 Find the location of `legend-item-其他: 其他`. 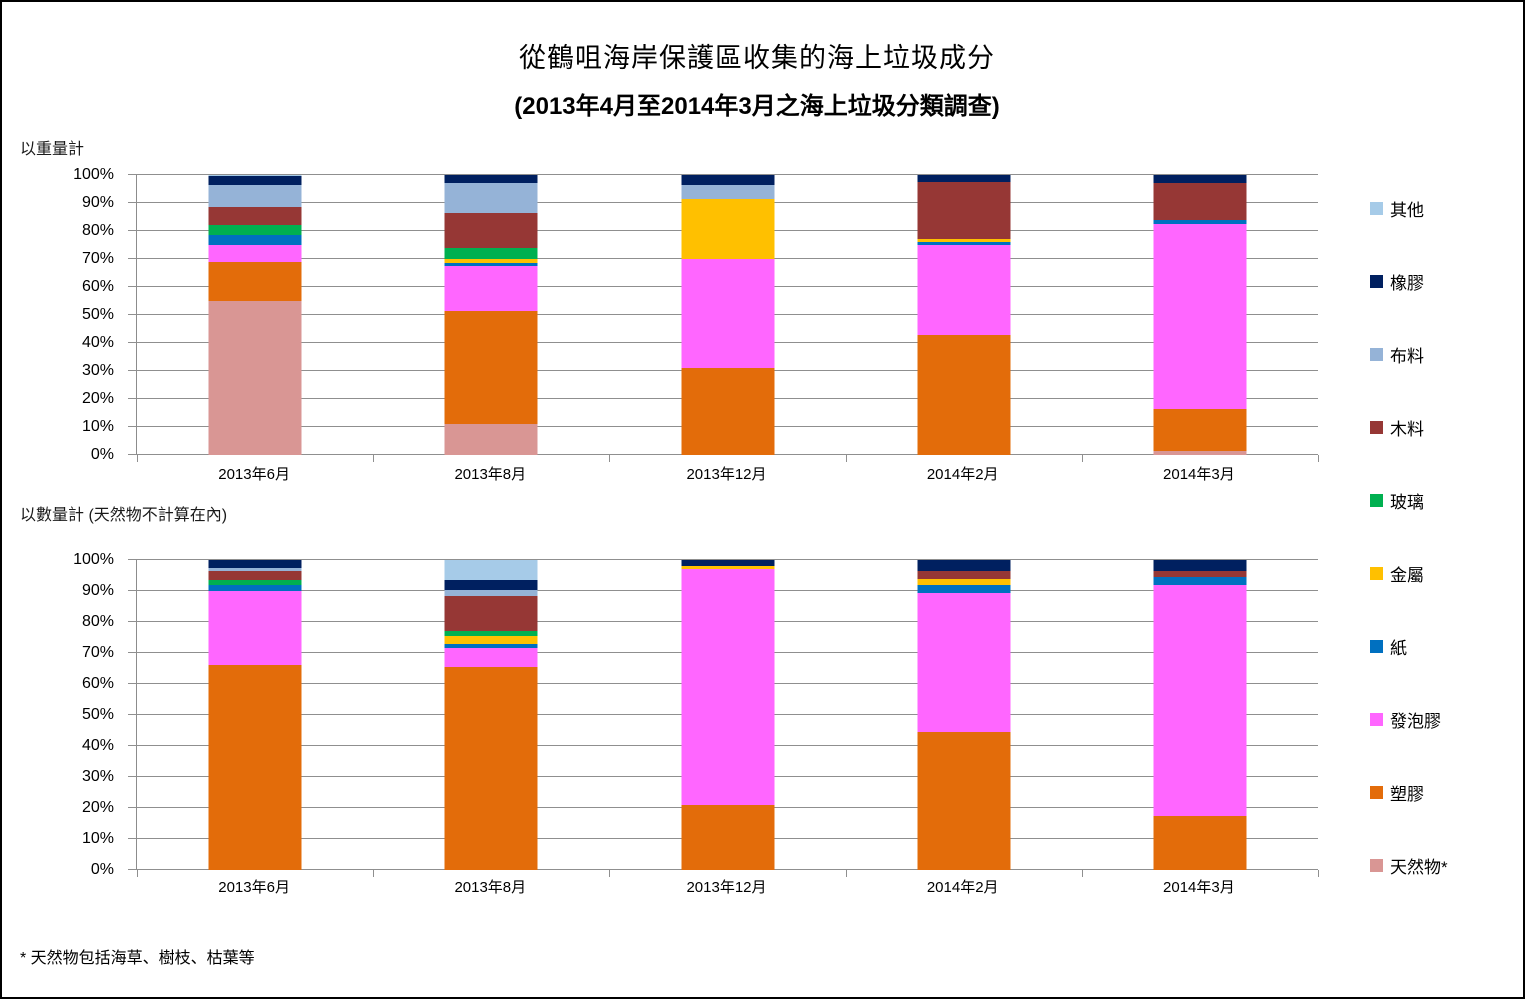

legend-item-其他: 其他 is located at coordinates (1409, 208).